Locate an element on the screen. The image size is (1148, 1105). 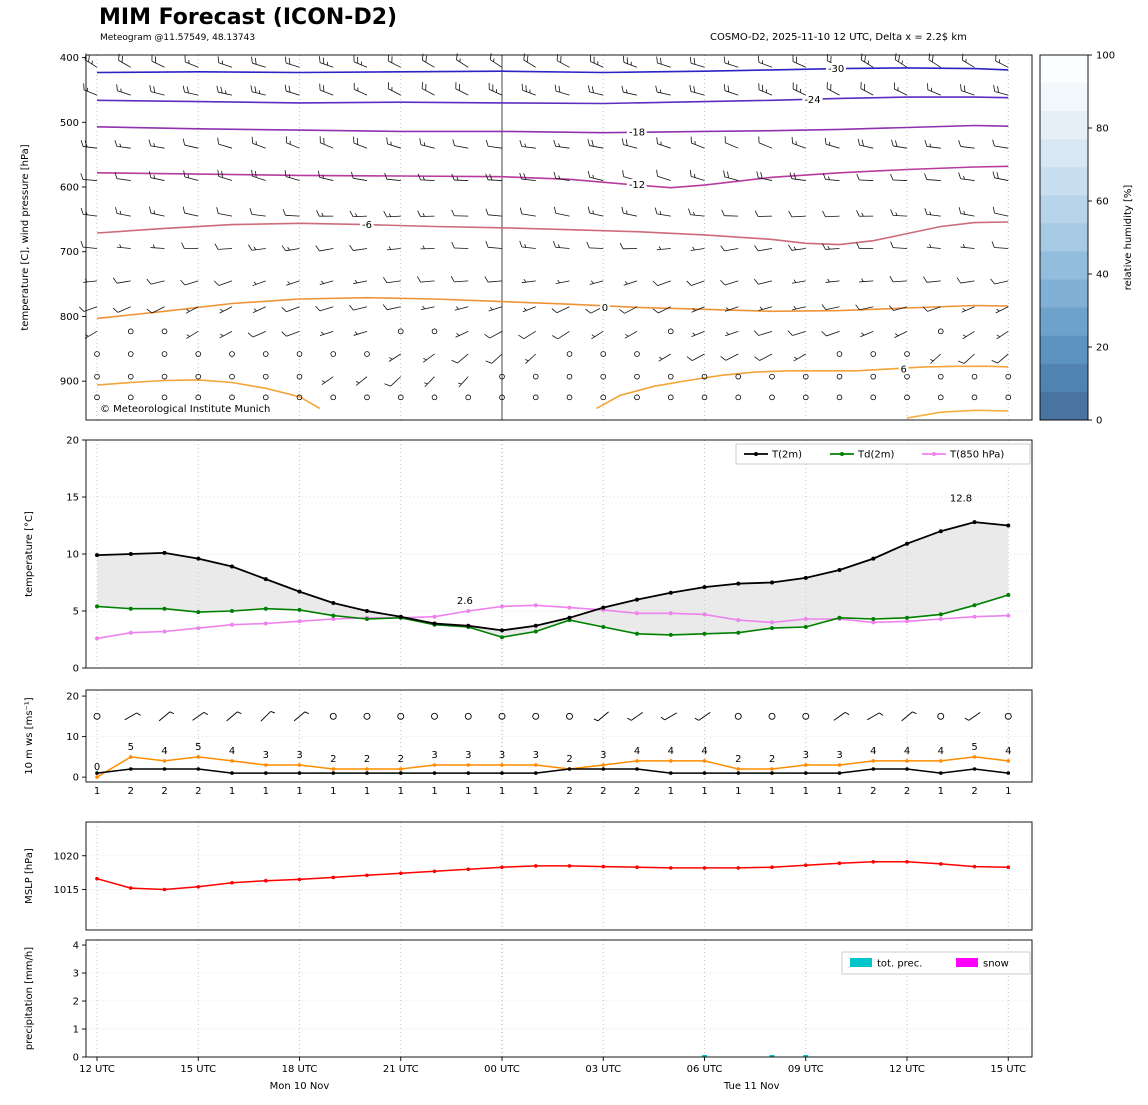
svg-text: 800 is located at coordinates (69, 317).